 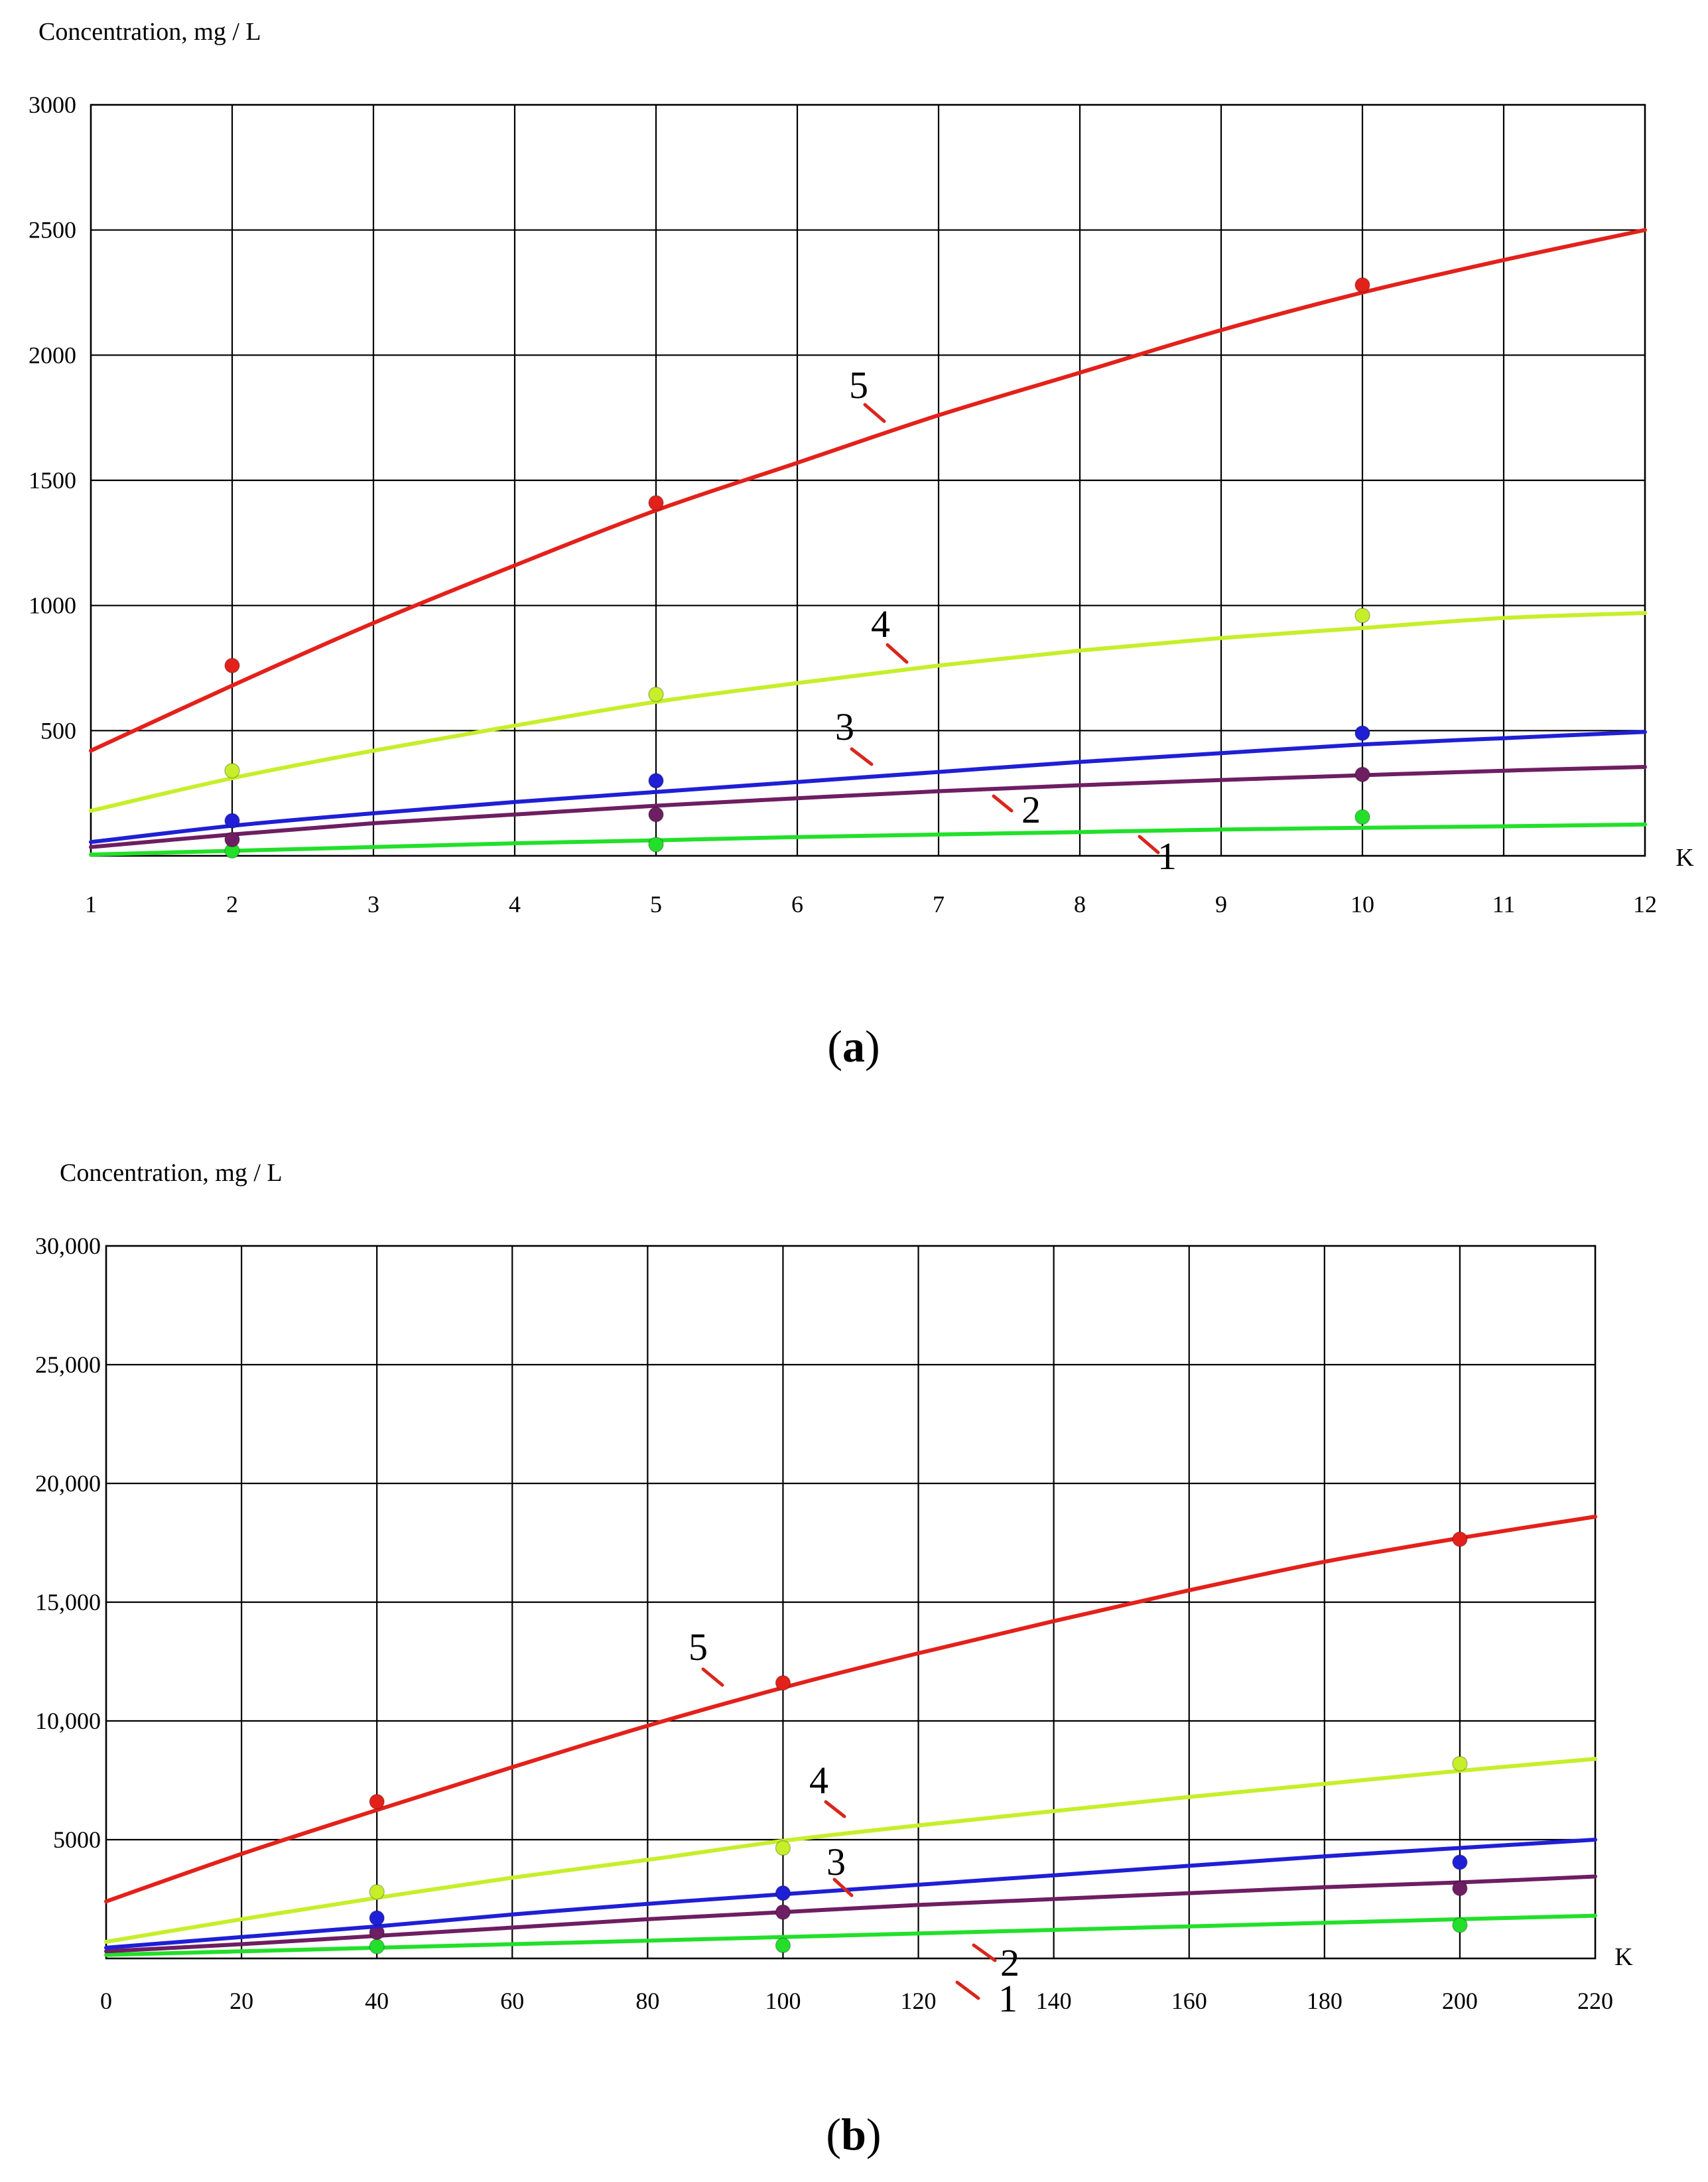 I want to click on x-tick-label: 200, so click(x=1460, y=2001).